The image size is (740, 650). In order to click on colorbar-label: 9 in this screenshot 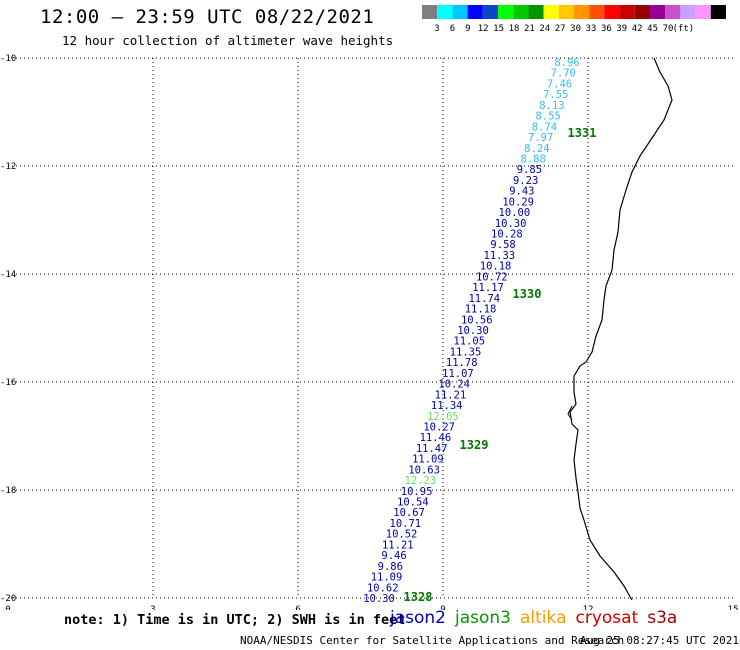, I will do `click(467, 29)`.